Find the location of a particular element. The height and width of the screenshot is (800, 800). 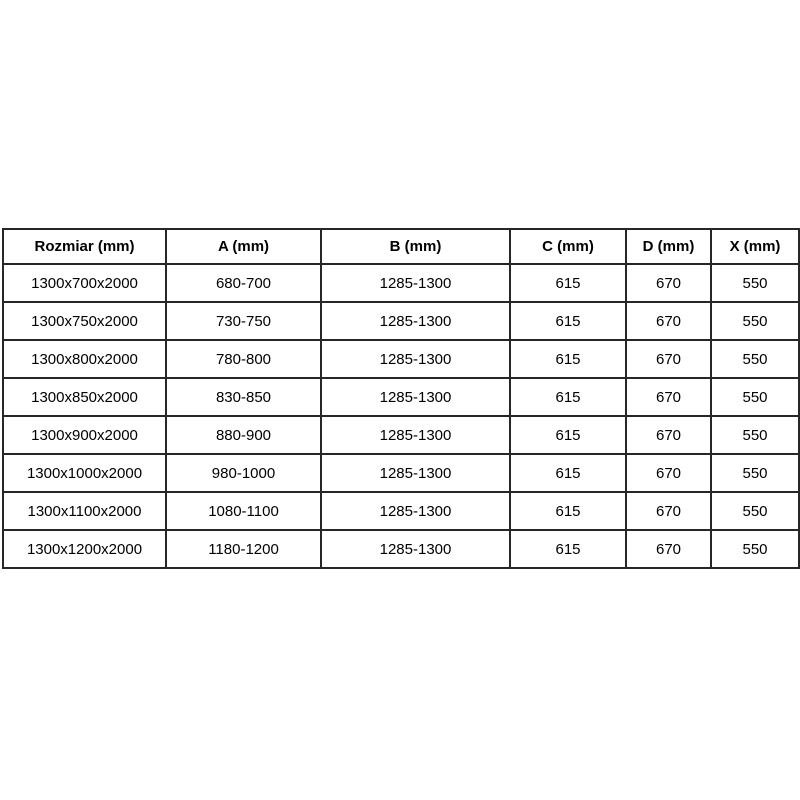

table-cell: 1300x700x2000 is located at coordinates (84, 283).